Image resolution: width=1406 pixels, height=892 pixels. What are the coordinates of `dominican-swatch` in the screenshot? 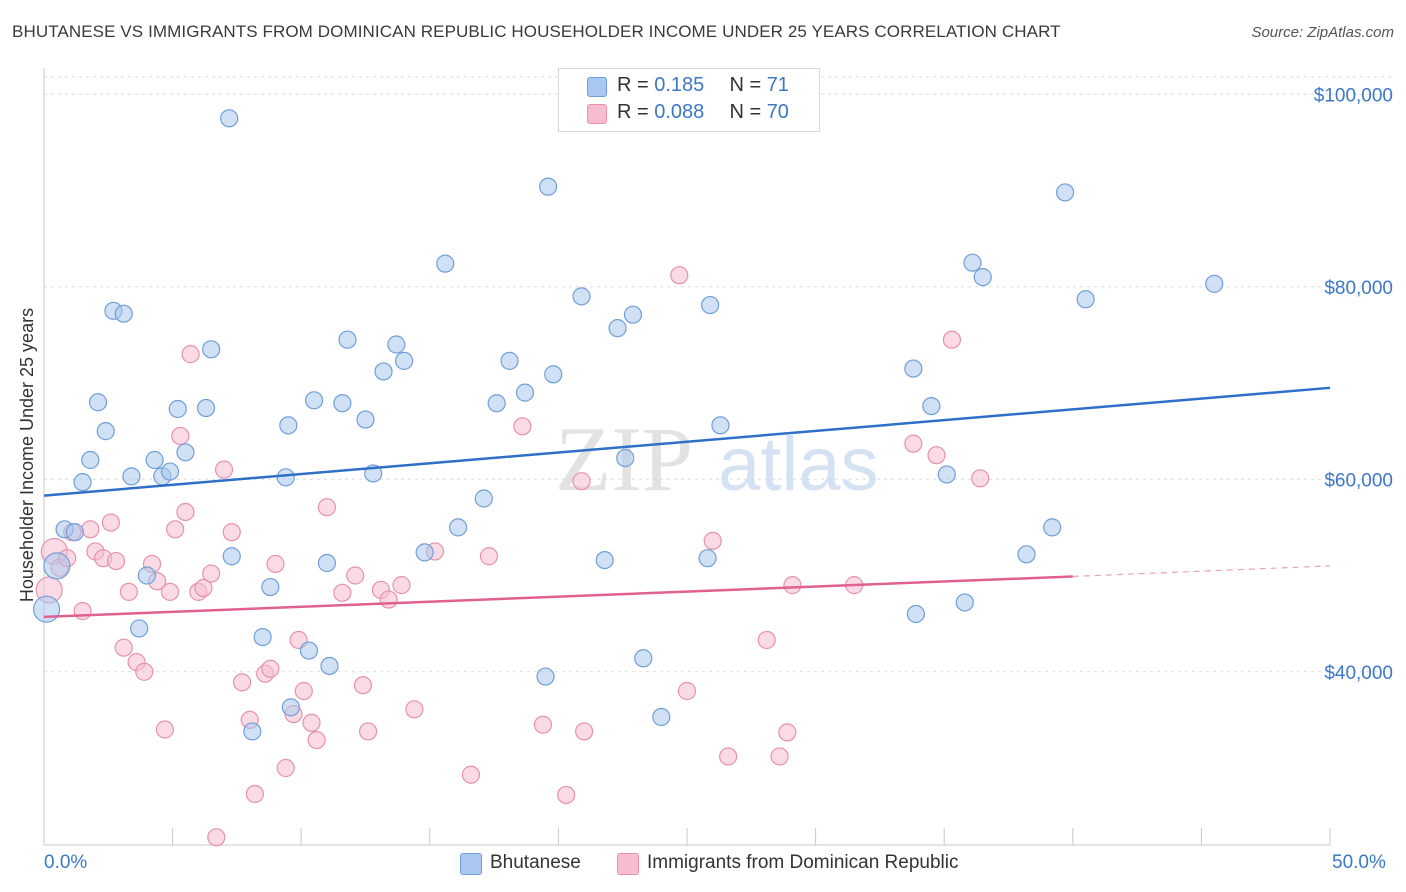 It's located at (597, 114).